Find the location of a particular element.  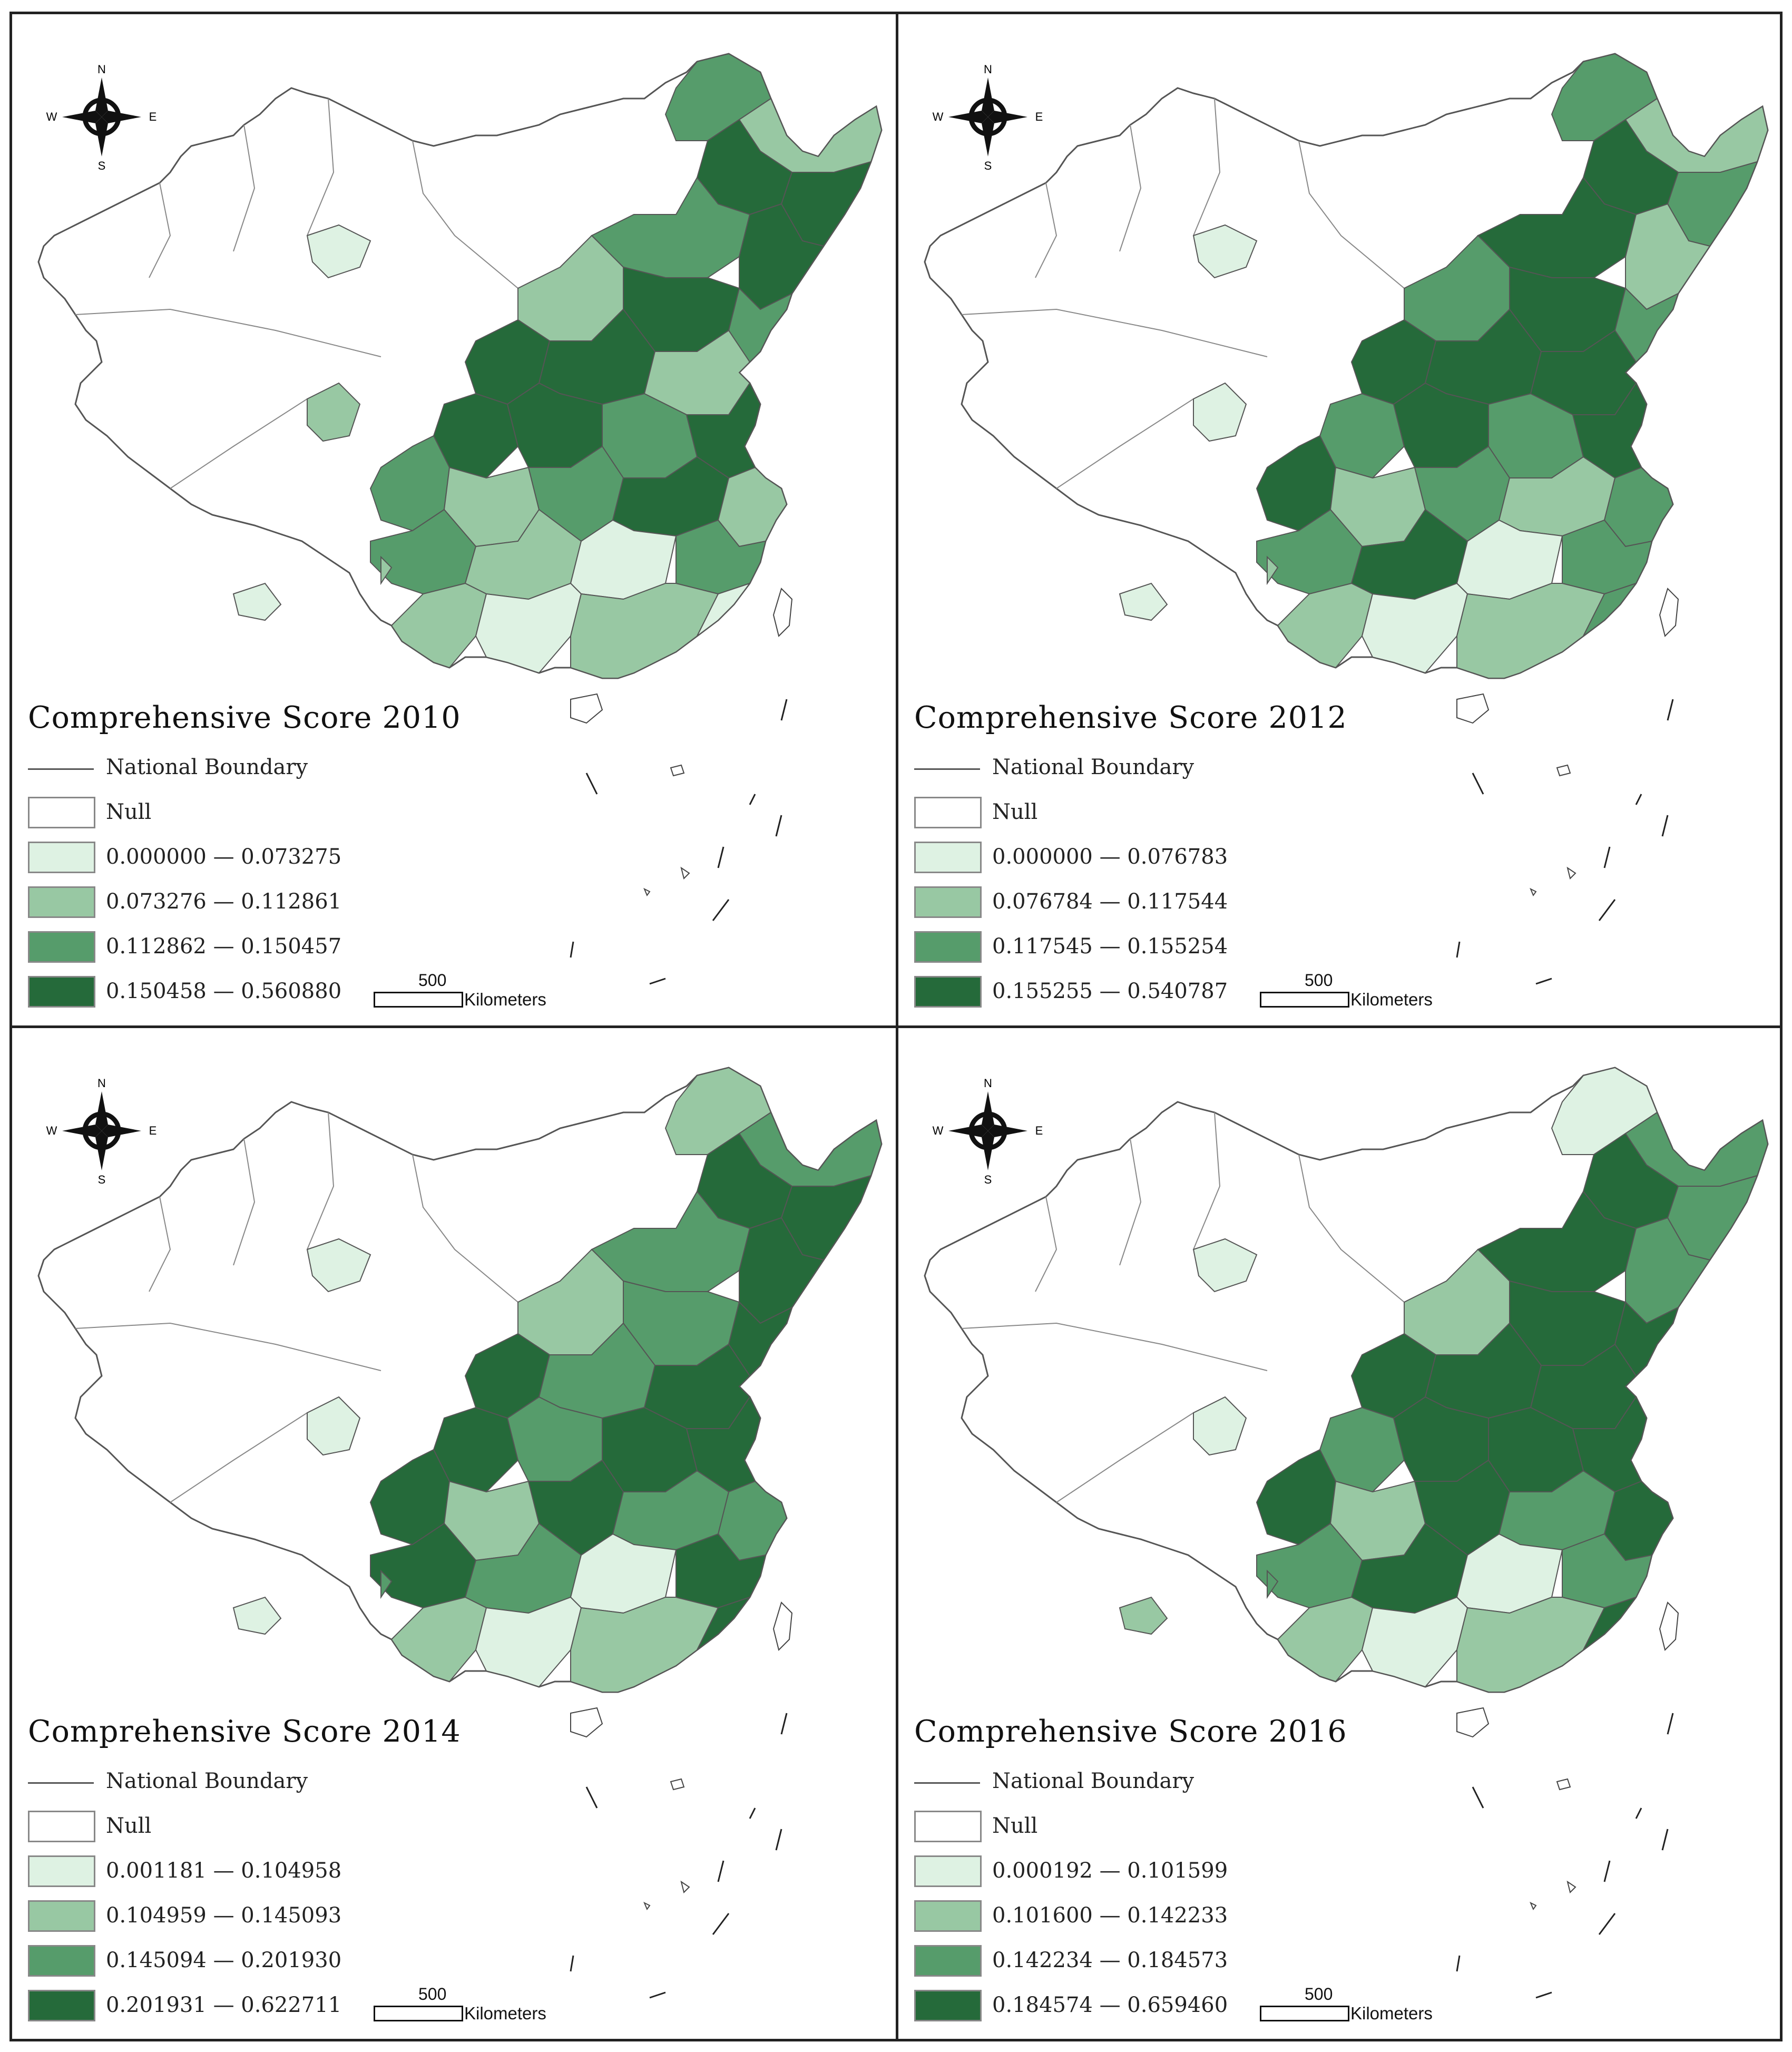

legend-boundary-line is located at coordinates (947, 769).